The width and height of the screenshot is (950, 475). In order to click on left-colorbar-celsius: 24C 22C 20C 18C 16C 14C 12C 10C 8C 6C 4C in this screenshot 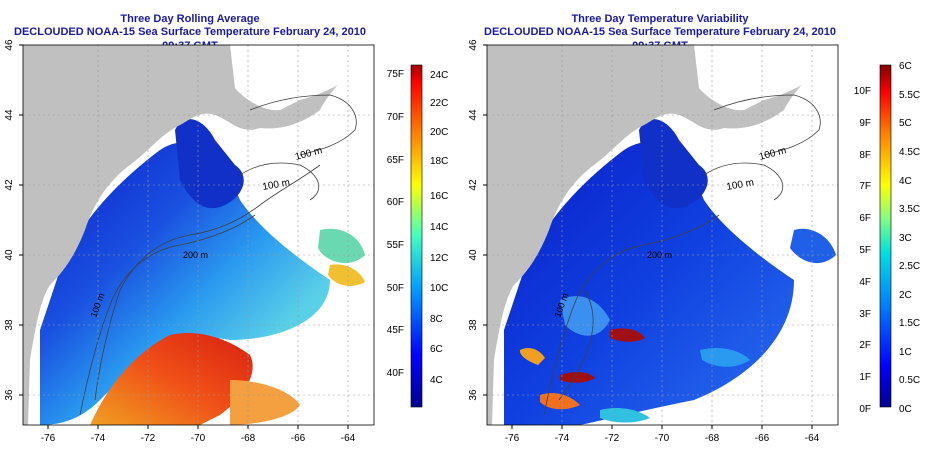, I will do `click(439, 228)`.